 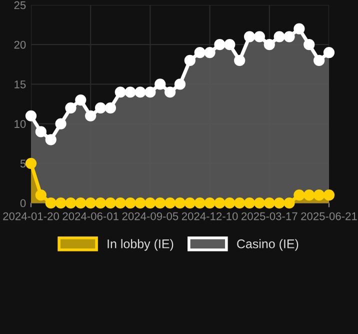 What do you see at coordinates (20, 124) in the screenshot?
I see `y-tick-label: 10` at bounding box center [20, 124].